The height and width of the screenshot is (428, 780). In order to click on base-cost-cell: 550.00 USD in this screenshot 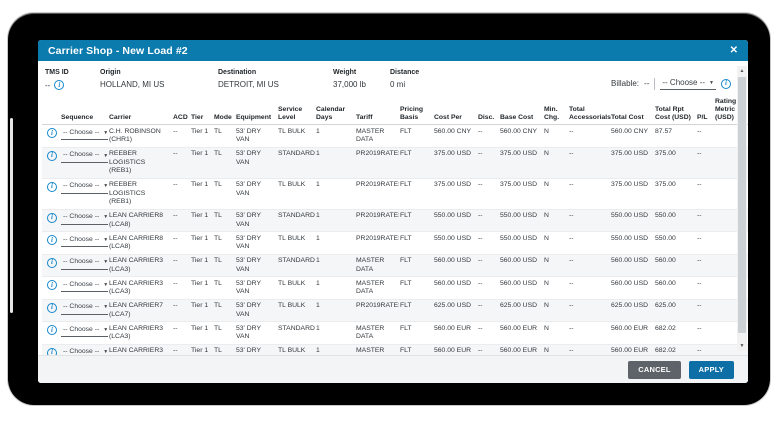, I will do `click(521, 243)`.